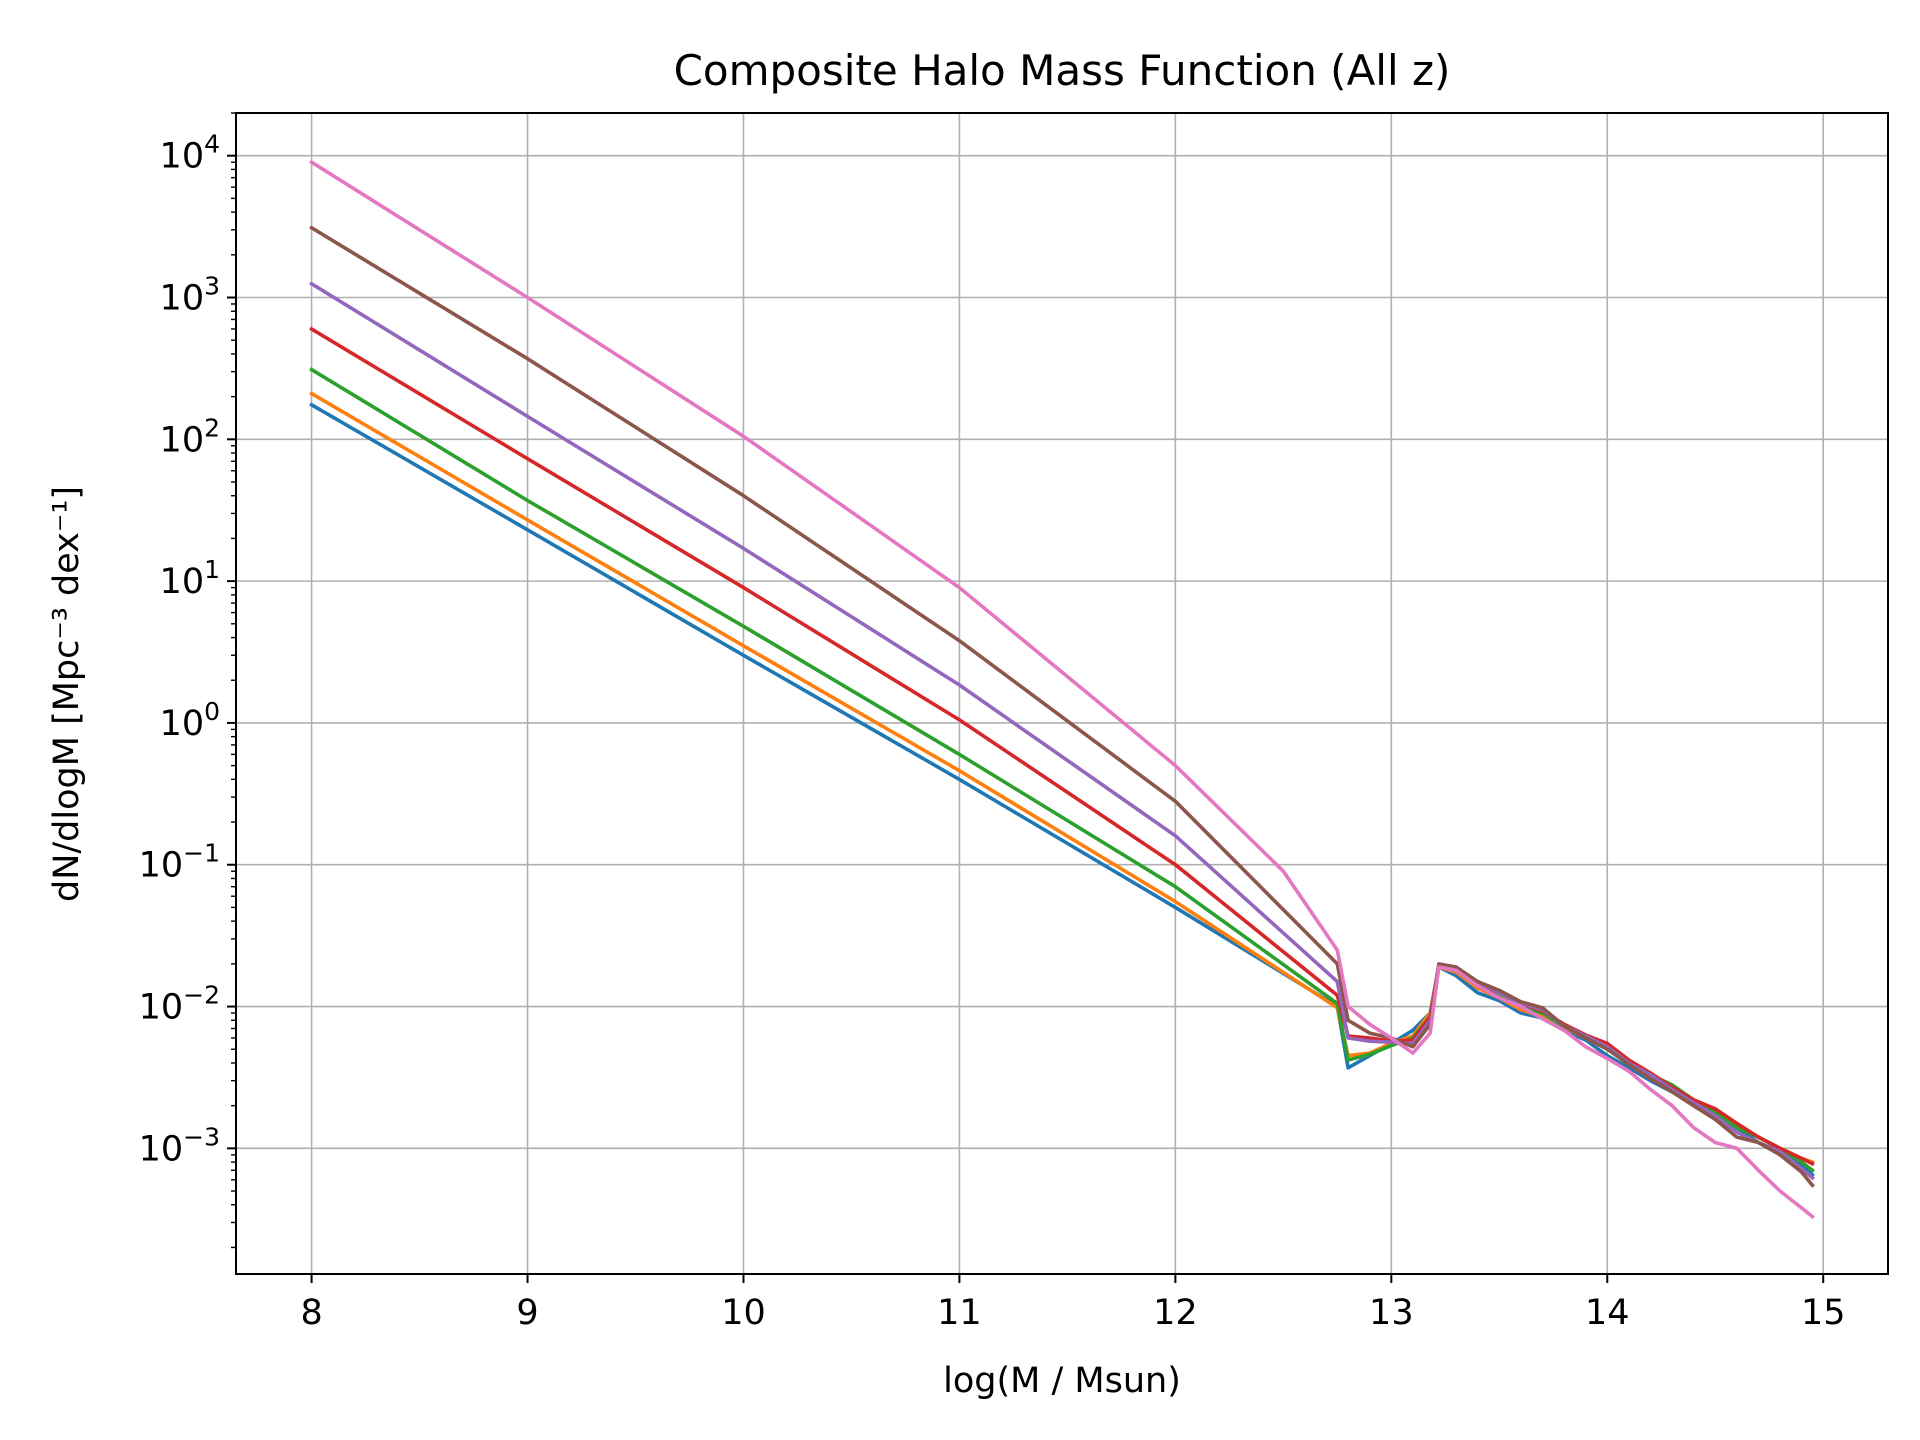  Describe the element at coordinates (311, 1313) in the screenshot. I see `x-tick-label: 8` at that location.